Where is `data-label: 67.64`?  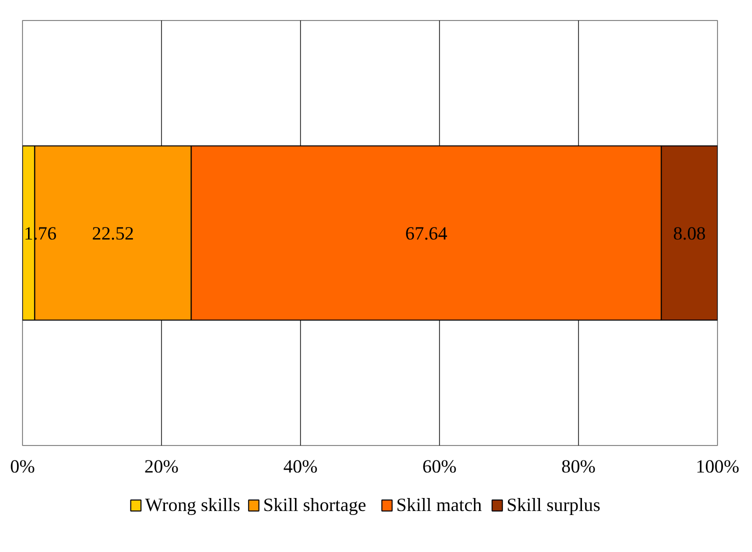 data-label: 67.64 is located at coordinates (426, 234).